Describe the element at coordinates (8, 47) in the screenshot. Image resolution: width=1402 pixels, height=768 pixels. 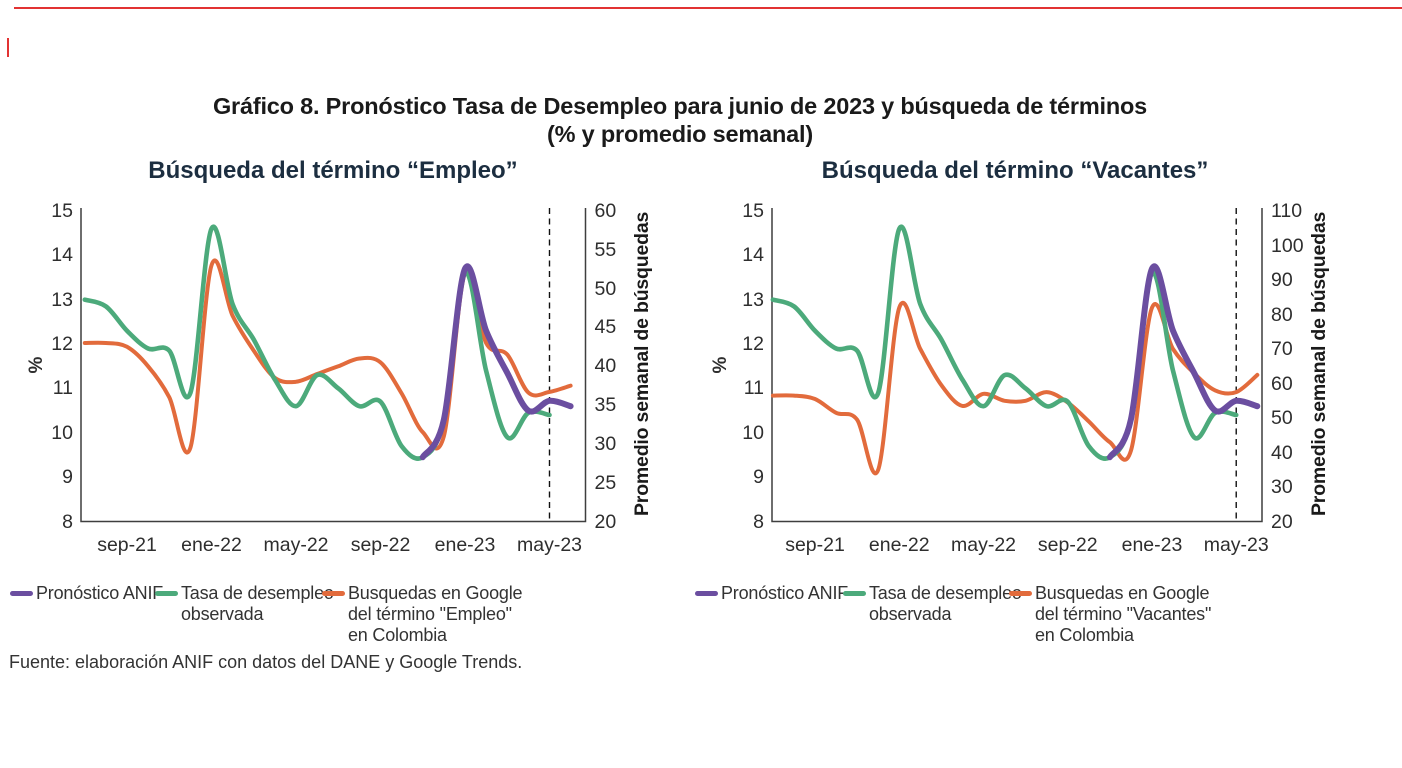
I see `red-frame-left-line` at that location.